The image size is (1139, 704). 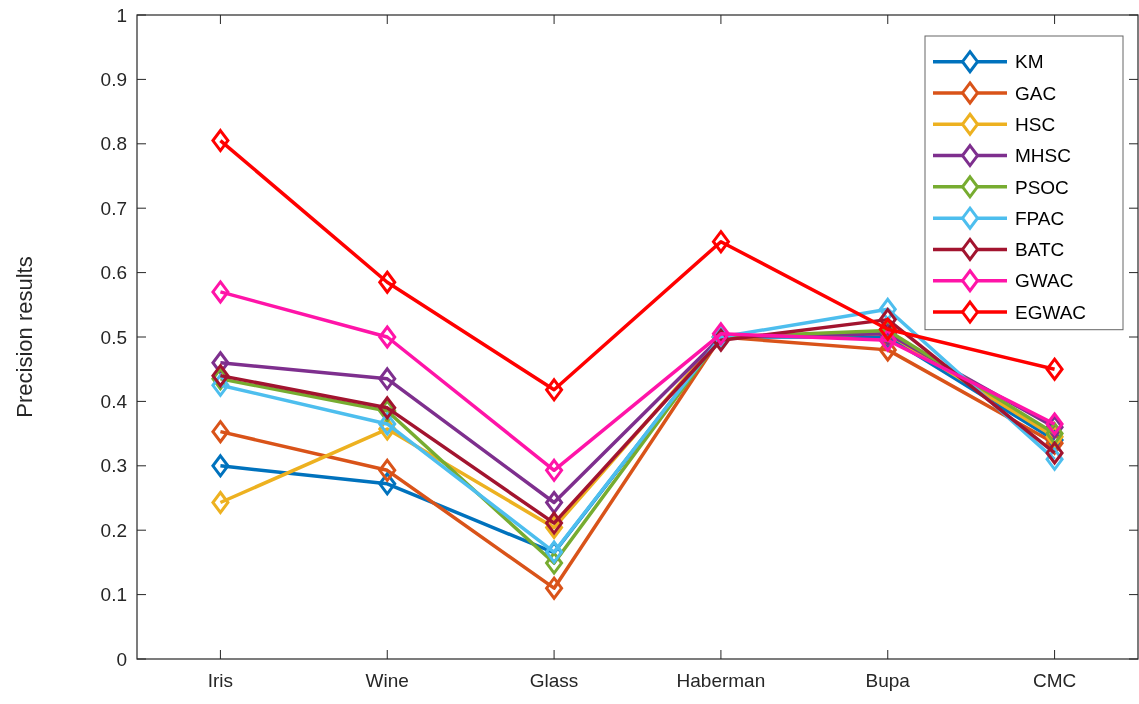 I want to click on y-tick-label: 0.9, so click(x=113, y=80).